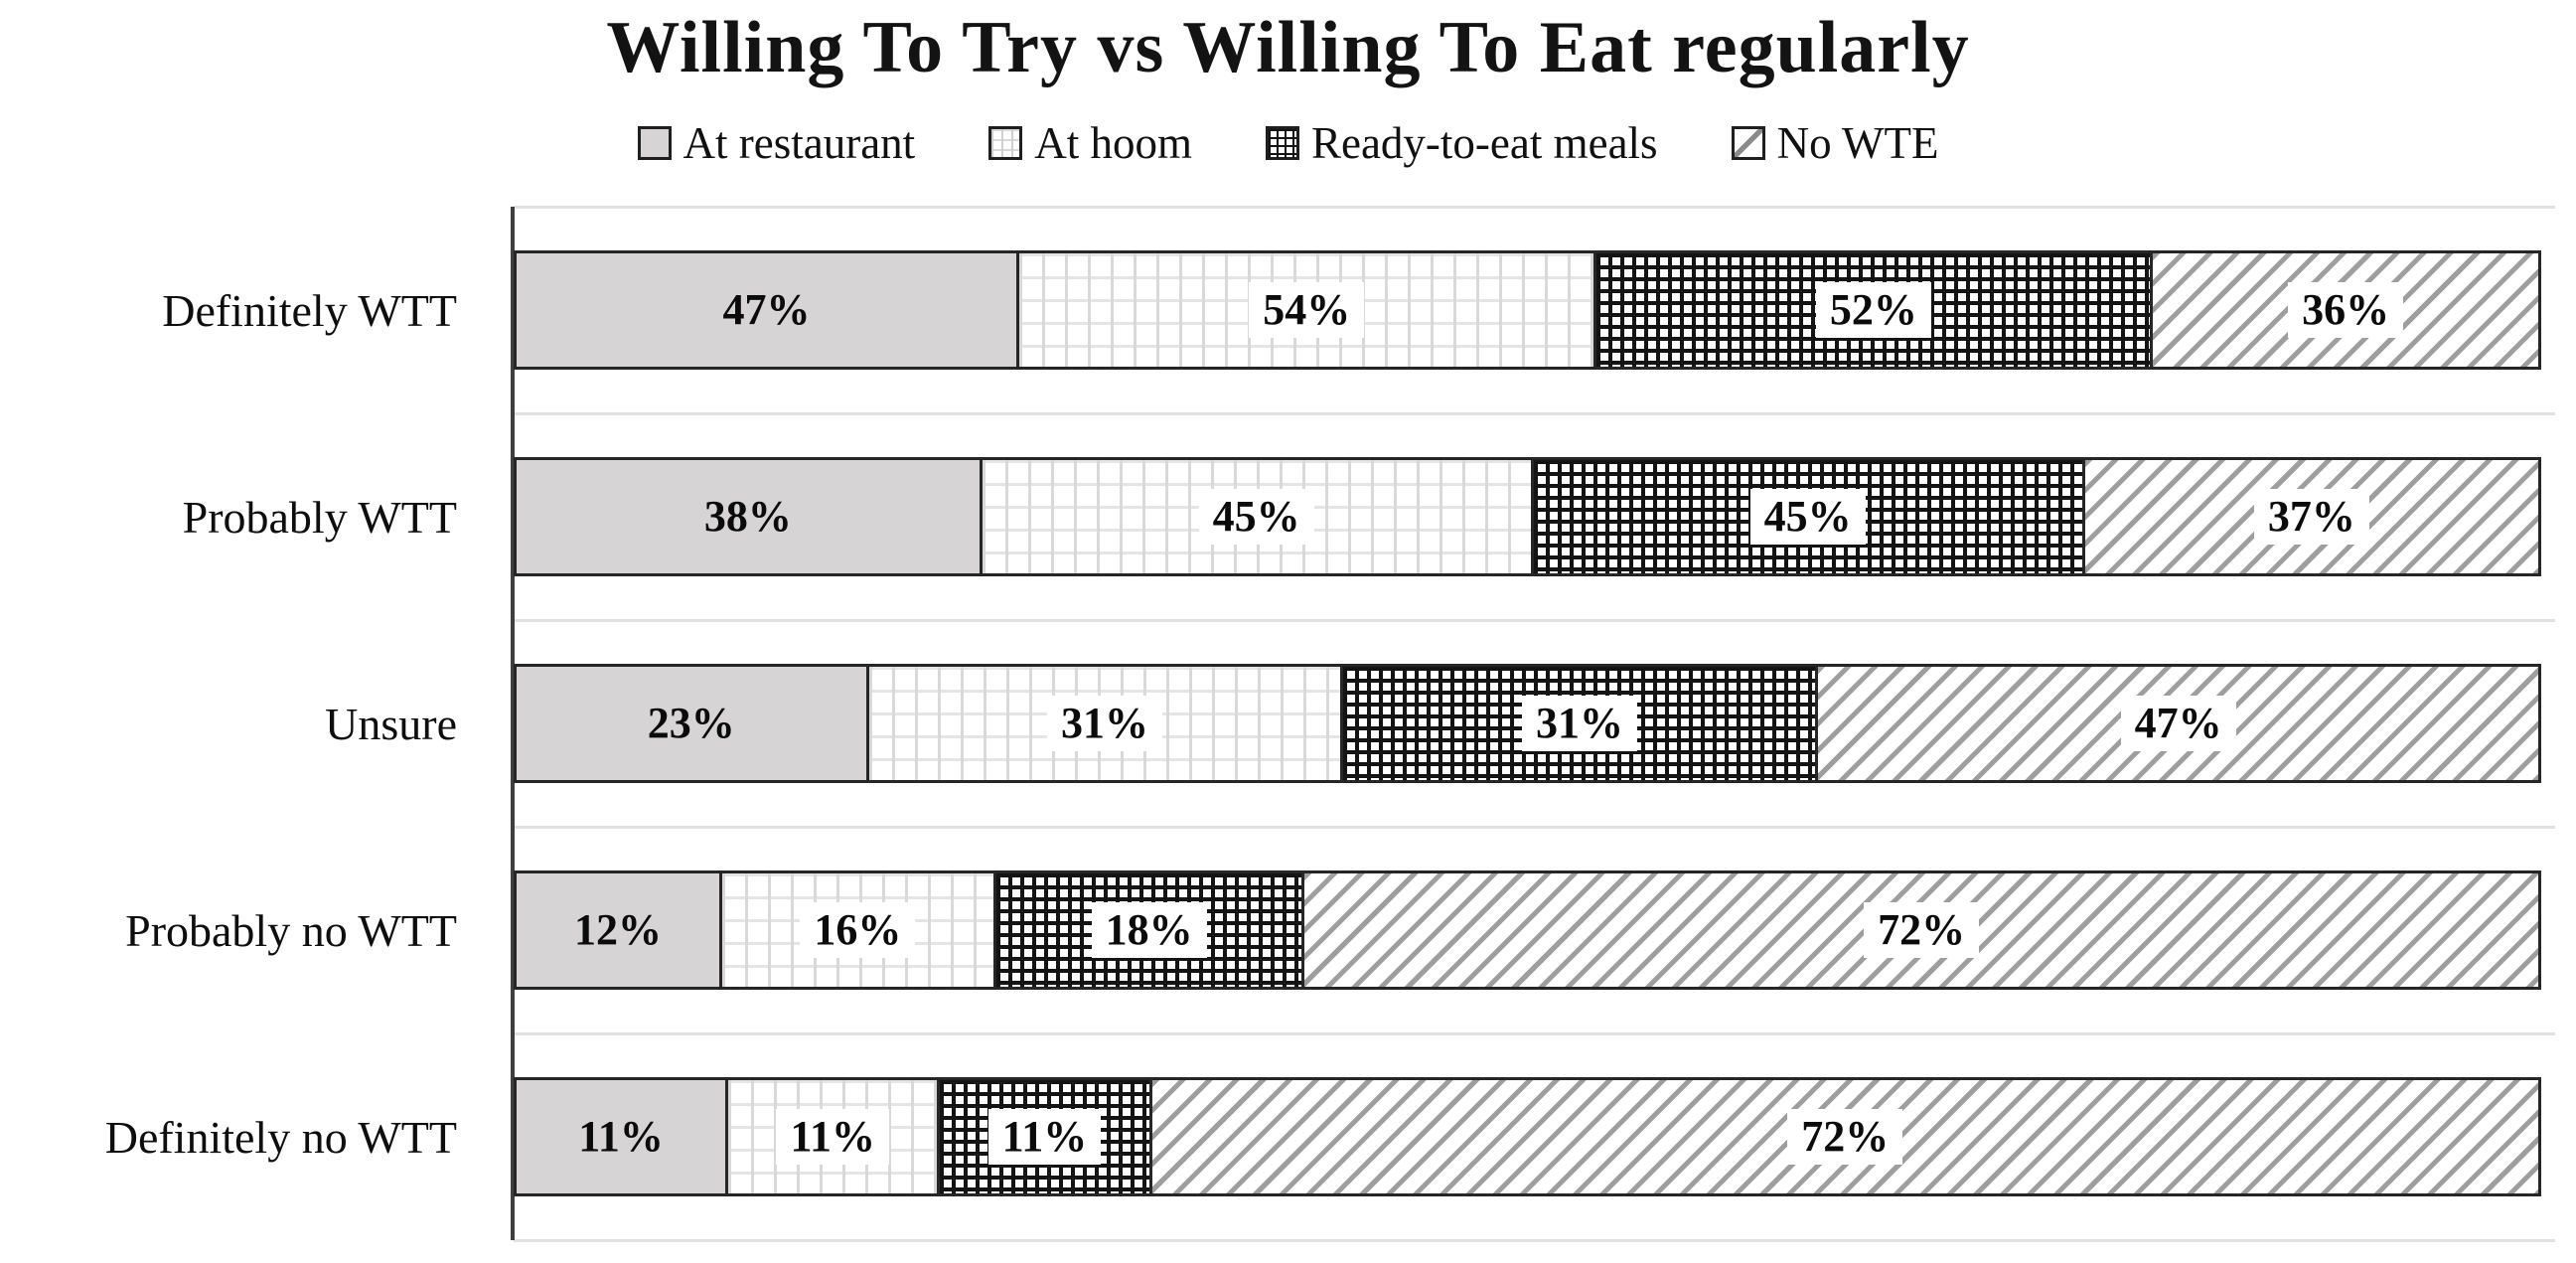  I want to click on category-label-definitely-wtt: Definitely WTT, so click(309, 310).